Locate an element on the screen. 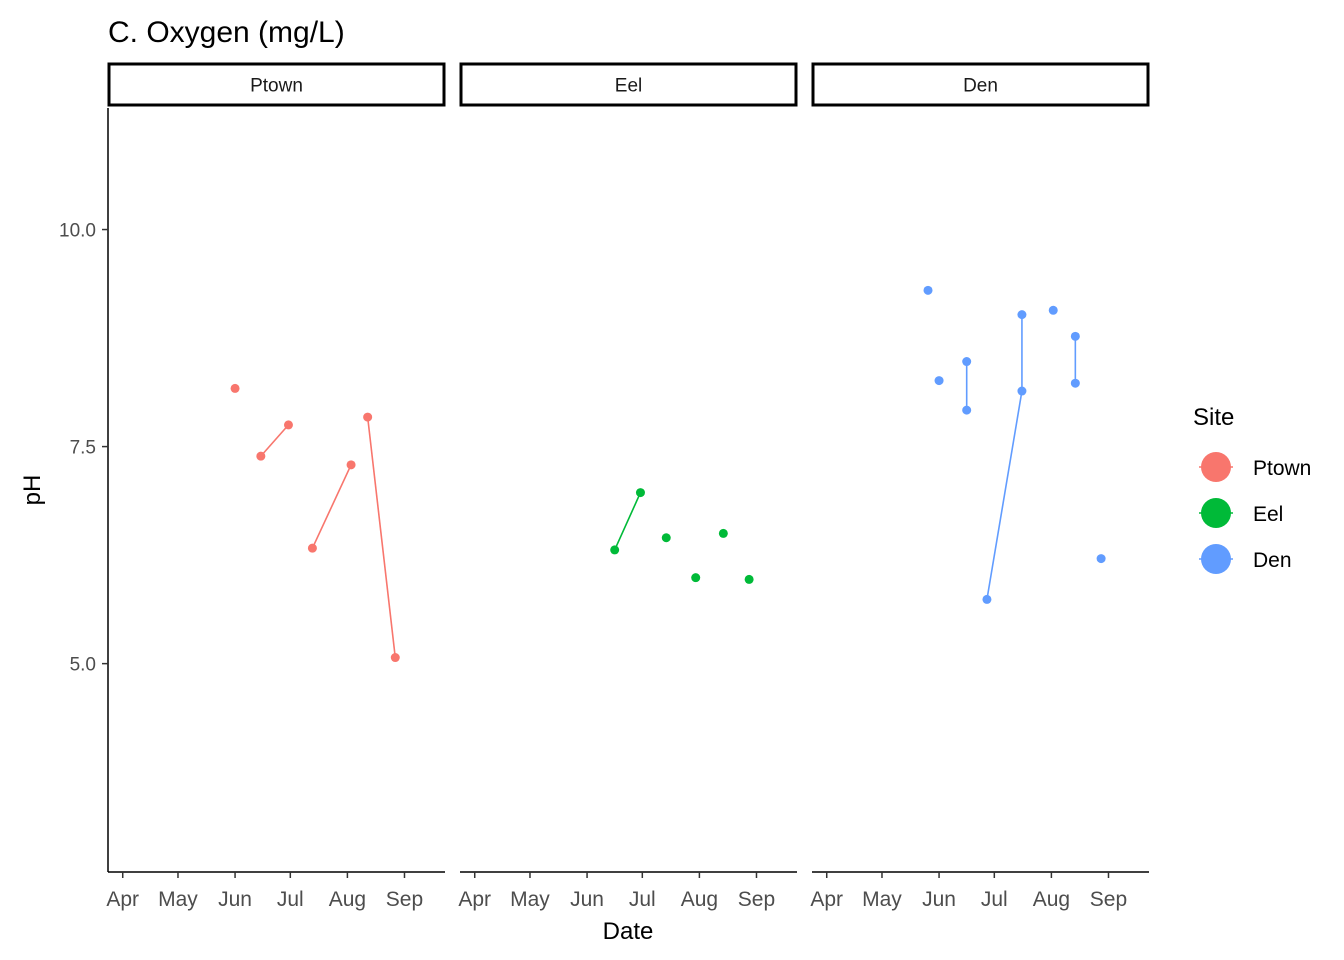 The height and width of the screenshot is (960, 1344). y-axis: 5.0 7.5 10.0 is located at coordinates (84, 490).